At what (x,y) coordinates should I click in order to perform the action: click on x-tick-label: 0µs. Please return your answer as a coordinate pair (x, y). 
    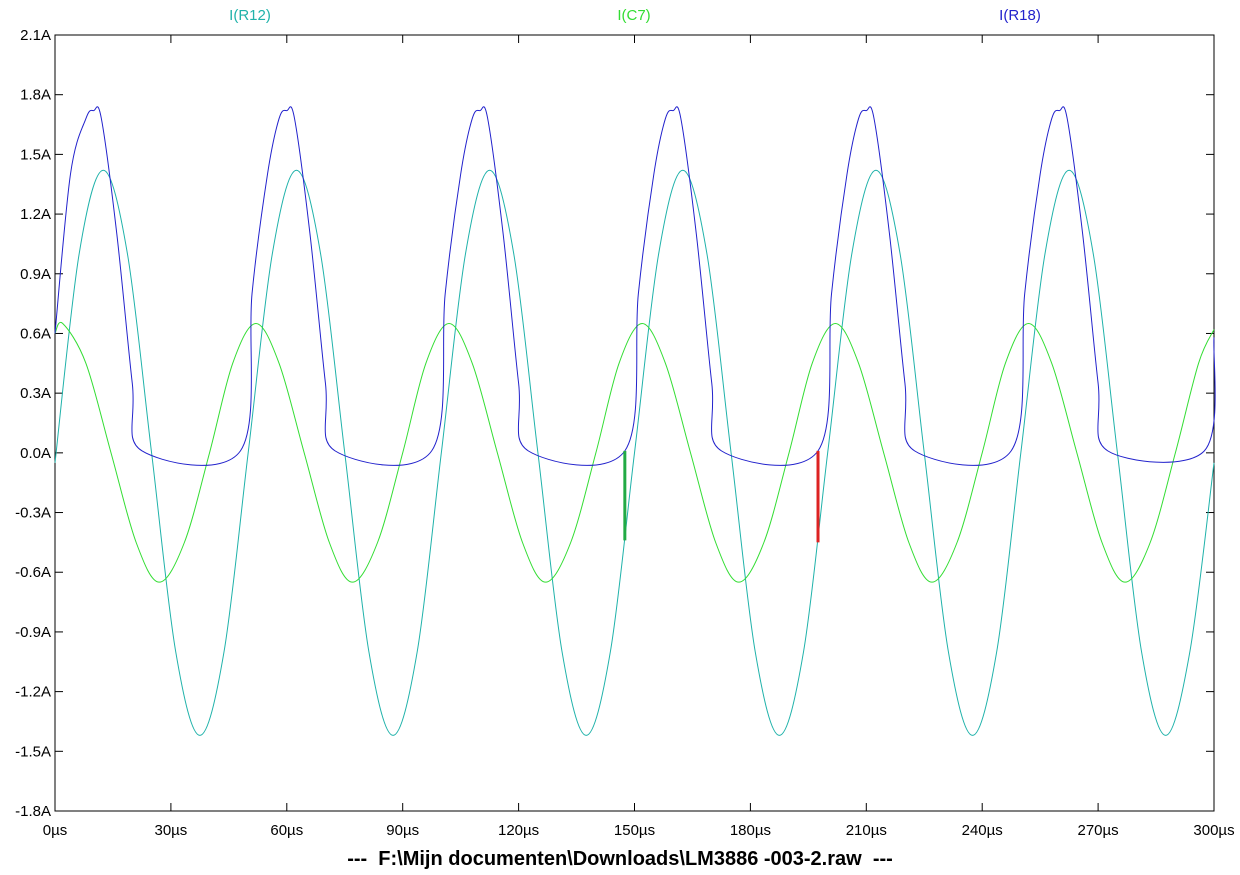
    Looking at the image, I should click on (55, 830).